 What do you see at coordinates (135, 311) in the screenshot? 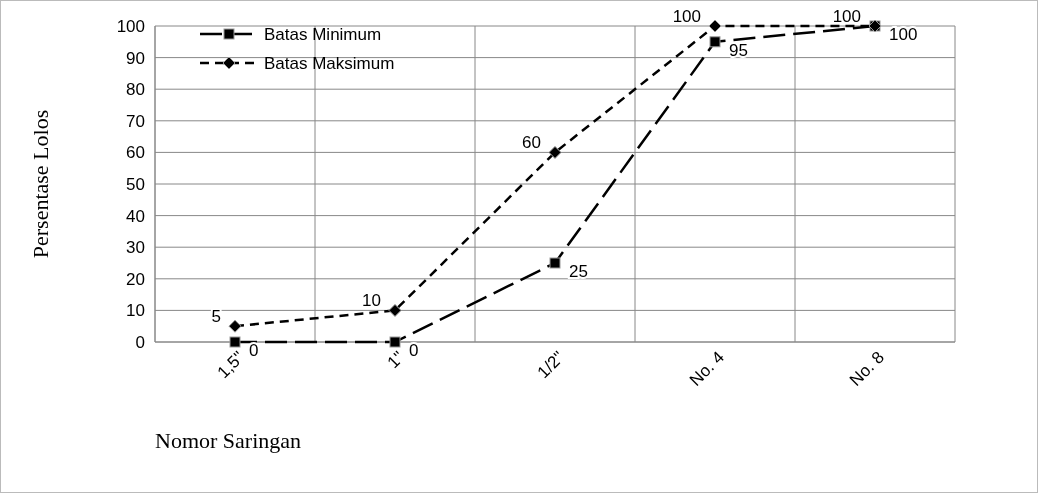
I see `y-tick-label: 10` at bounding box center [135, 311].